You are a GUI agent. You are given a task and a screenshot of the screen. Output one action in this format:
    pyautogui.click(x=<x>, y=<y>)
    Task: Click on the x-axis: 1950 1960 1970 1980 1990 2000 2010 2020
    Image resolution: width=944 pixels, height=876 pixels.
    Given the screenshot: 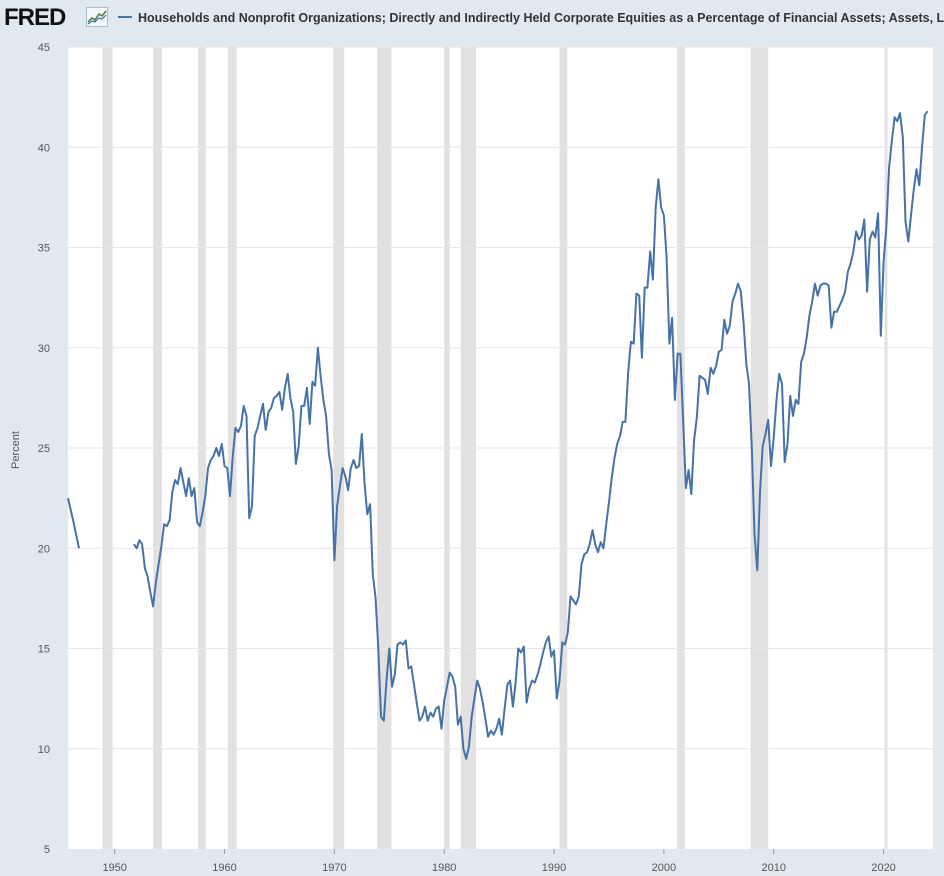 What is the action you would take?
    pyautogui.click(x=499, y=861)
    